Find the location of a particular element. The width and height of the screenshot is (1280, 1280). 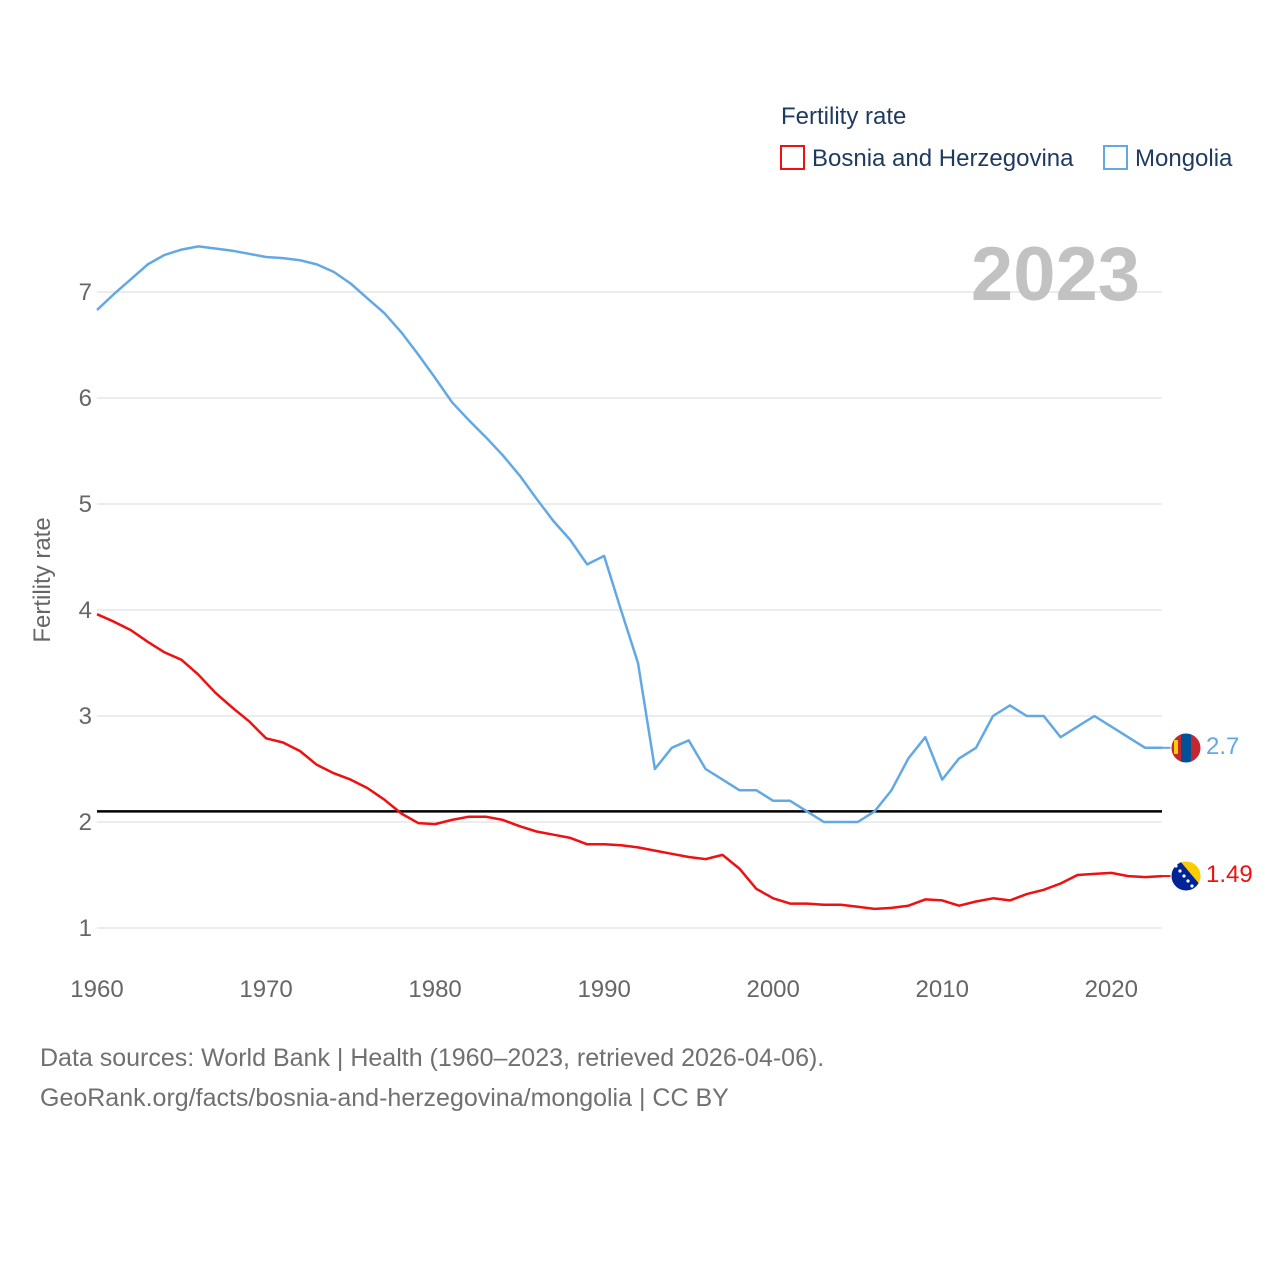

legend-item-bosnia-and-herzegovina: Bosnia and Herzegovina is located at coordinates (927, 158).